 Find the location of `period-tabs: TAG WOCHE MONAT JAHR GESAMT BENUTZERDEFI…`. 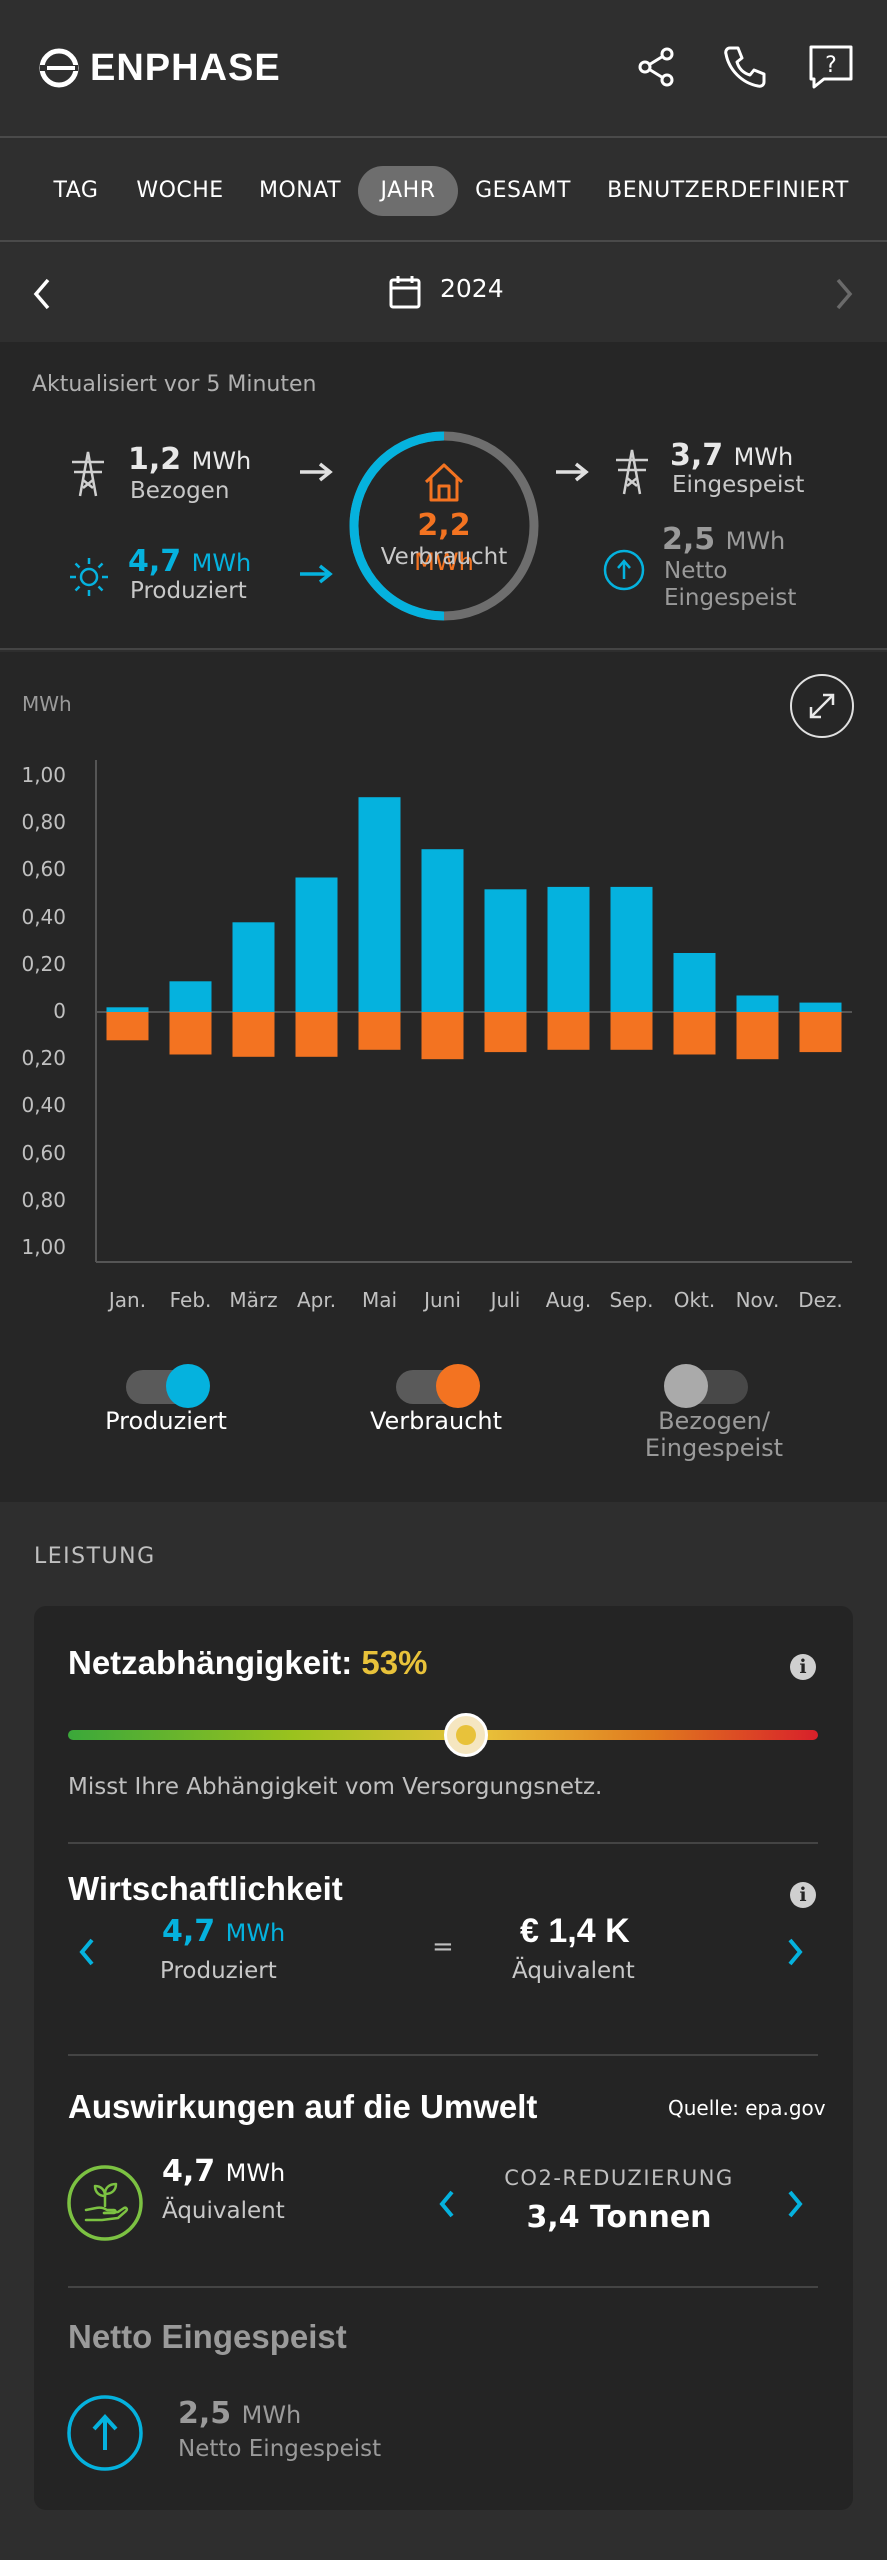

period-tabs: TAG WOCHE MONAT JAHR GESAMT BENUTZERDEFI… is located at coordinates (443, 191).